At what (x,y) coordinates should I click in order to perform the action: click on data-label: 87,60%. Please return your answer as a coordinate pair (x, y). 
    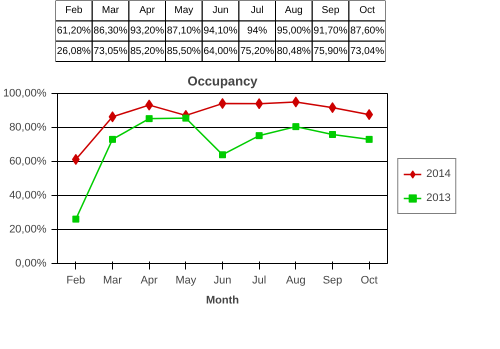
    Looking at the image, I should click on (367, 30).